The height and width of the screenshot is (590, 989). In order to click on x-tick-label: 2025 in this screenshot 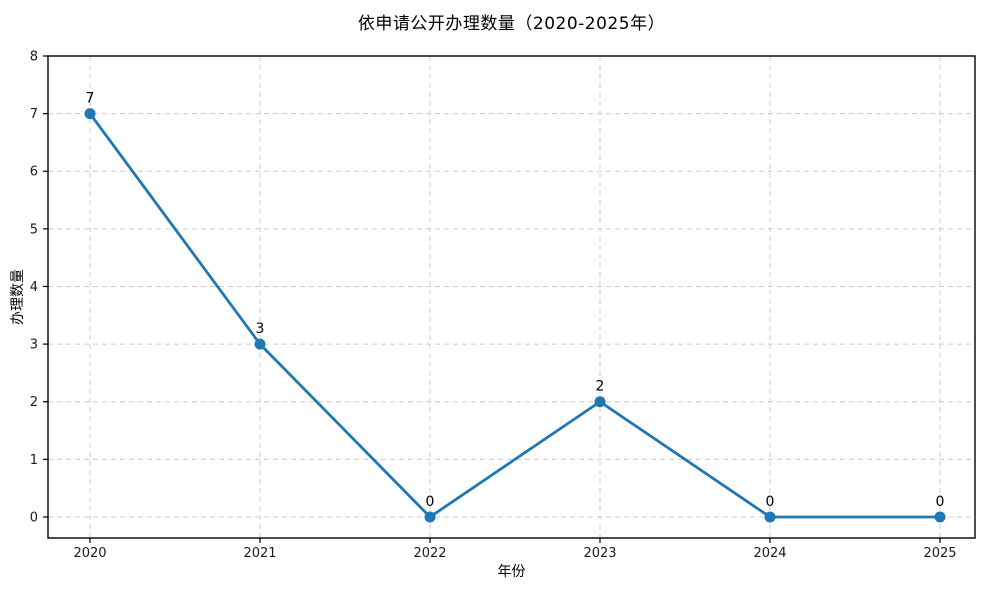, I will do `click(939, 553)`.